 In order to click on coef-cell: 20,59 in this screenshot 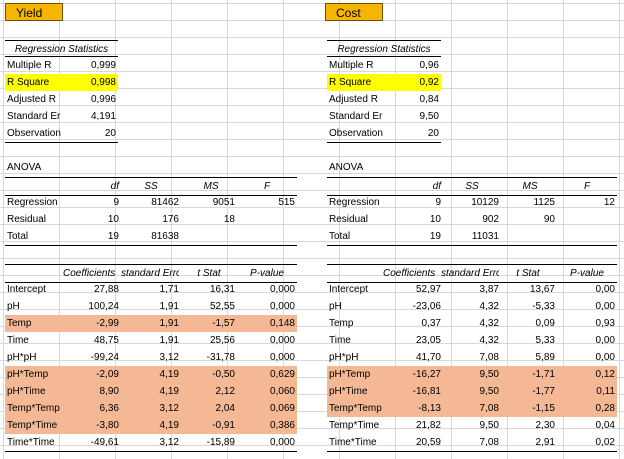, I will do `click(428, 442)`.